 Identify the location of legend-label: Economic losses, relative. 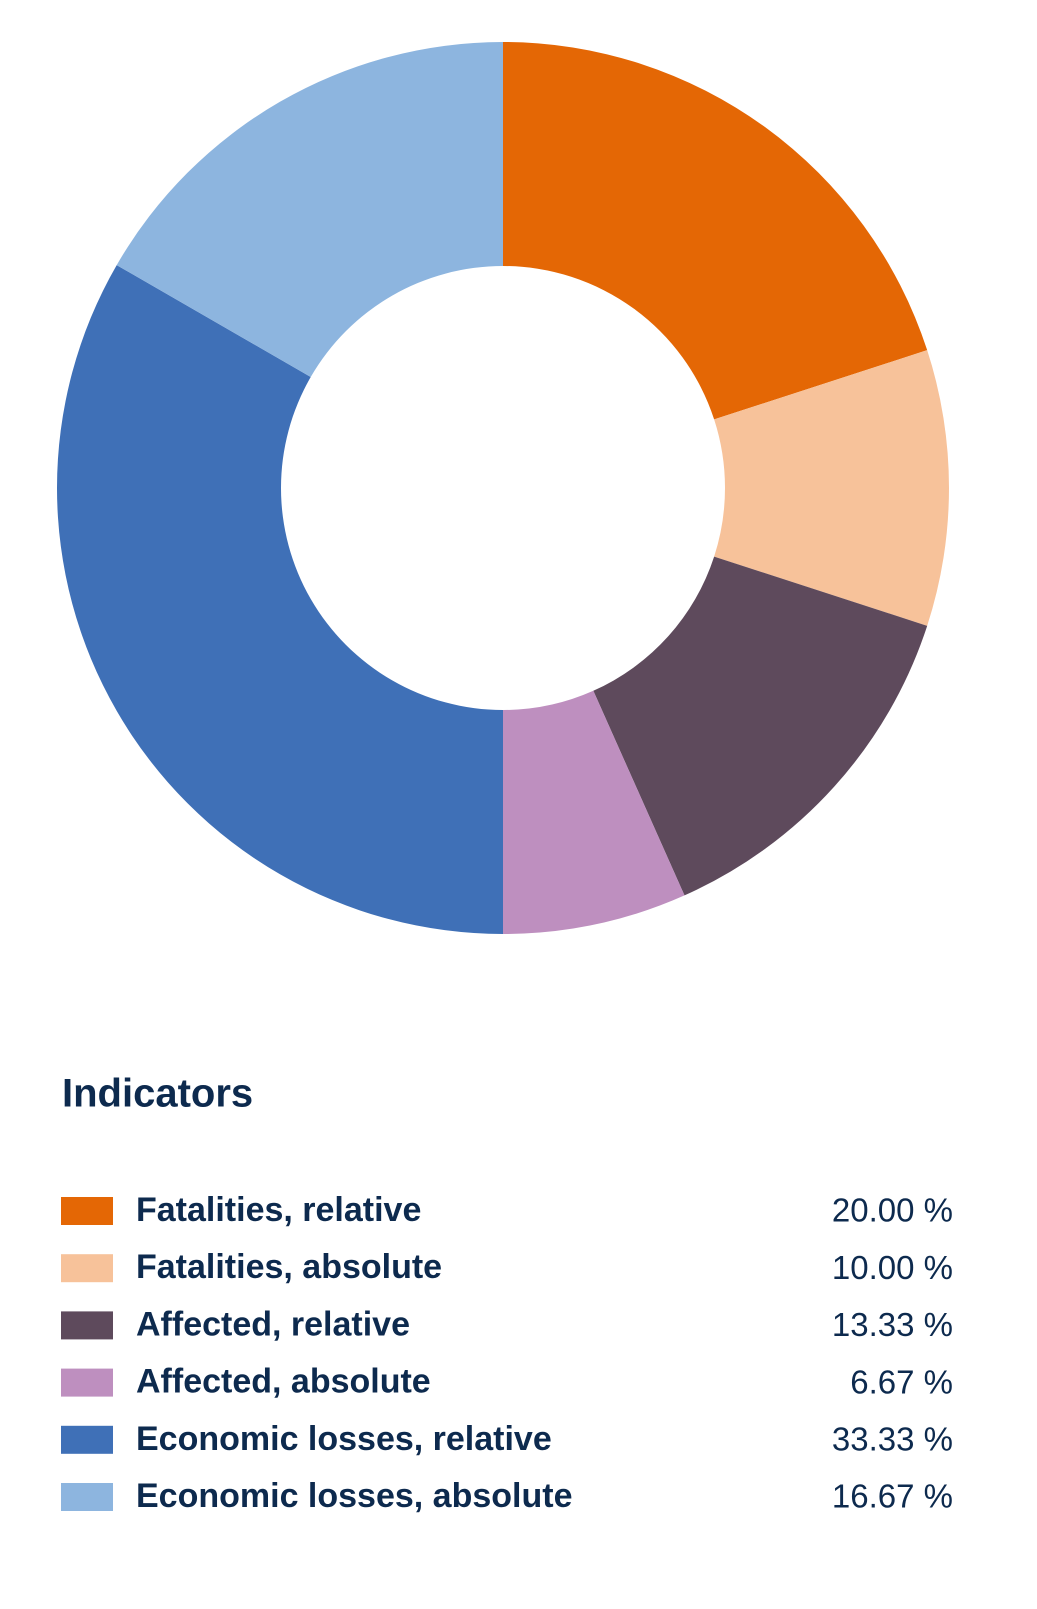
(344, 1439).